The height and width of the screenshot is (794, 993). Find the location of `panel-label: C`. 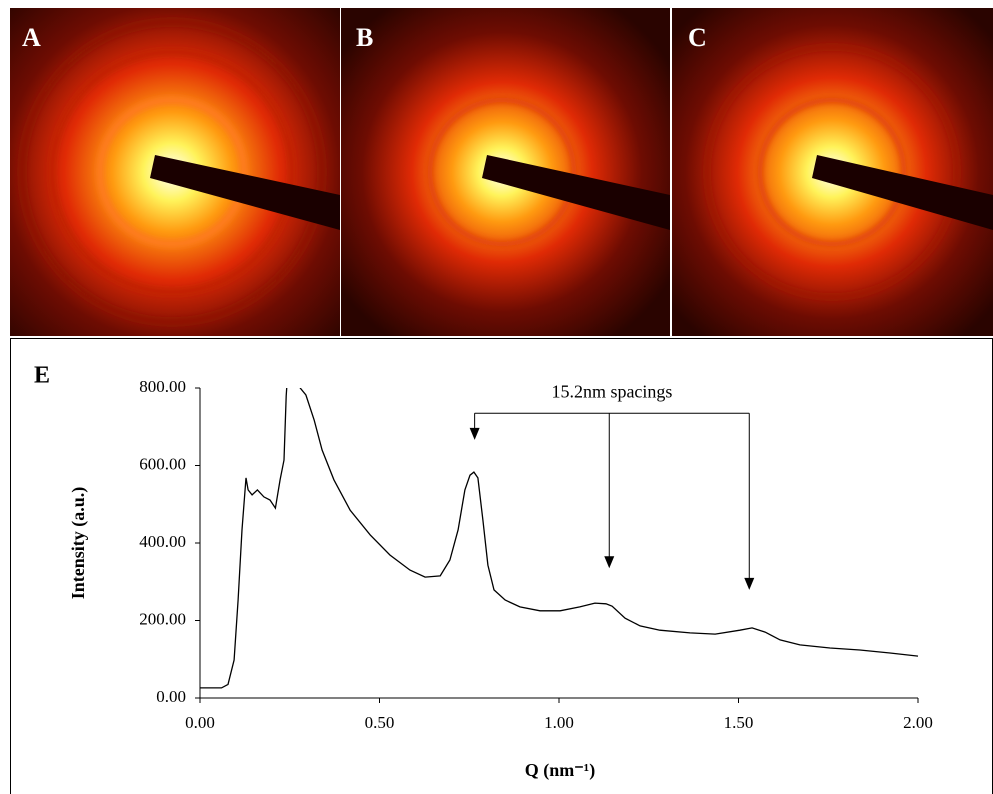

panel-label: C is located at coordinates (697, 37).